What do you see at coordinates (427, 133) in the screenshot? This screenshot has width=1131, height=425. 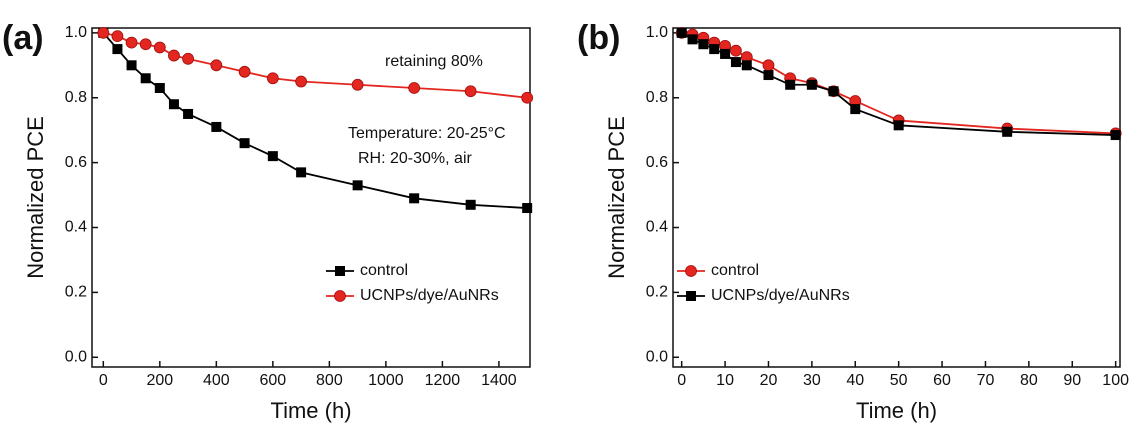 I see `annotation: Temperature: 20-25°C` at bounding box center [427, 133].